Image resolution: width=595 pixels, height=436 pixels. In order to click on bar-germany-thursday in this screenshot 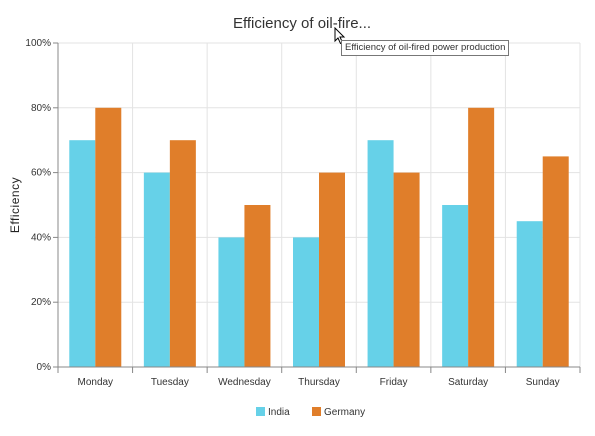, I will do `click(332, 269)`.